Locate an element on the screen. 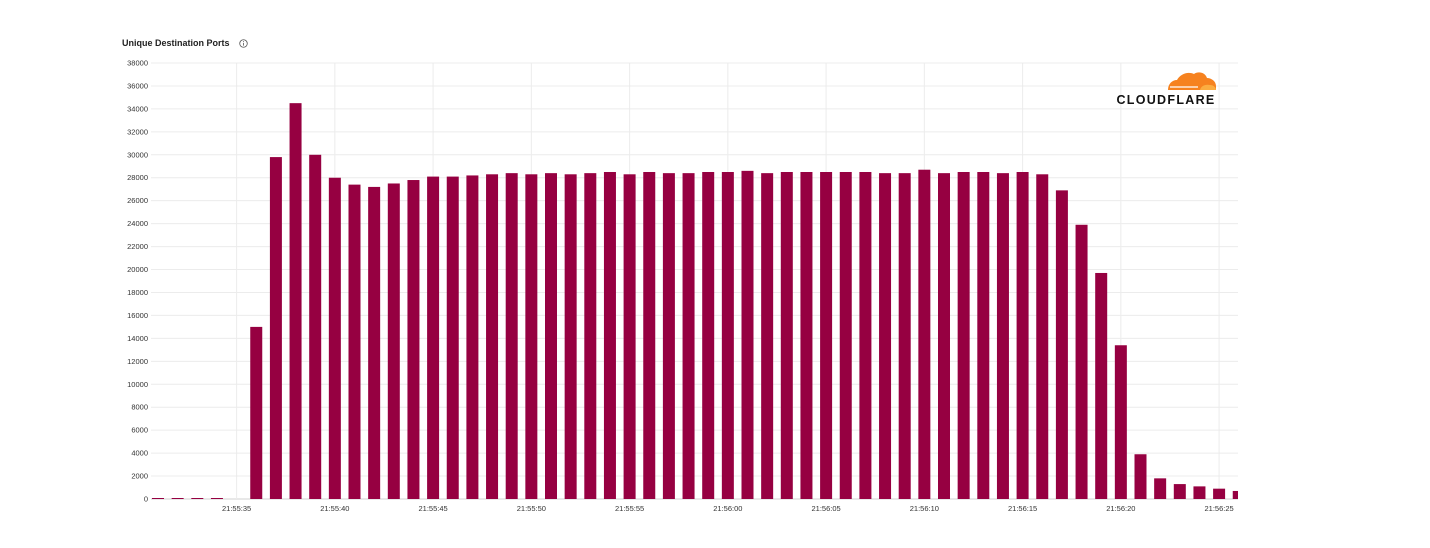 The image size is (1430, 548). y-tick-label: 2000 is located at coordinates (139, 476).